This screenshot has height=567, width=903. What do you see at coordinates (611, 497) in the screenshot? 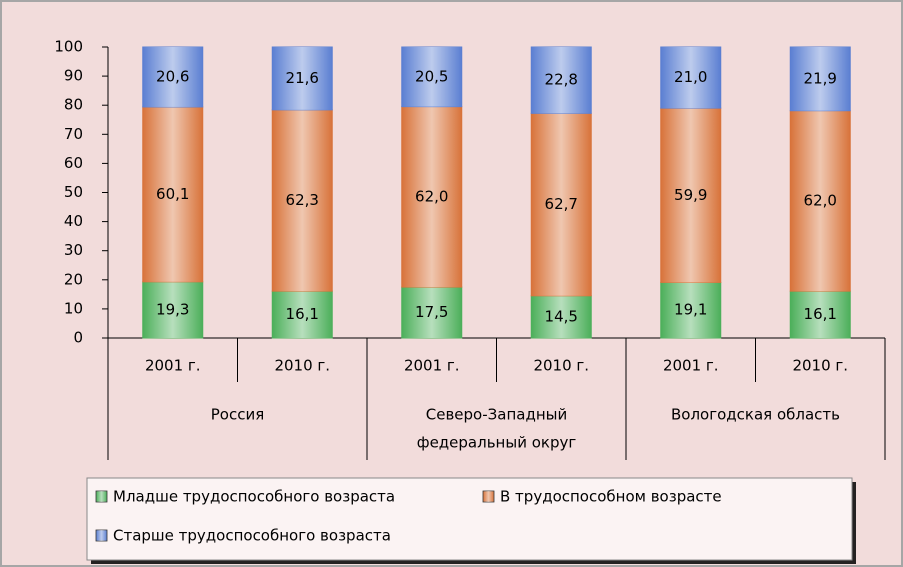
I see `legend-label: В трудоспособном возрасте` at bounding box center [611, 497].